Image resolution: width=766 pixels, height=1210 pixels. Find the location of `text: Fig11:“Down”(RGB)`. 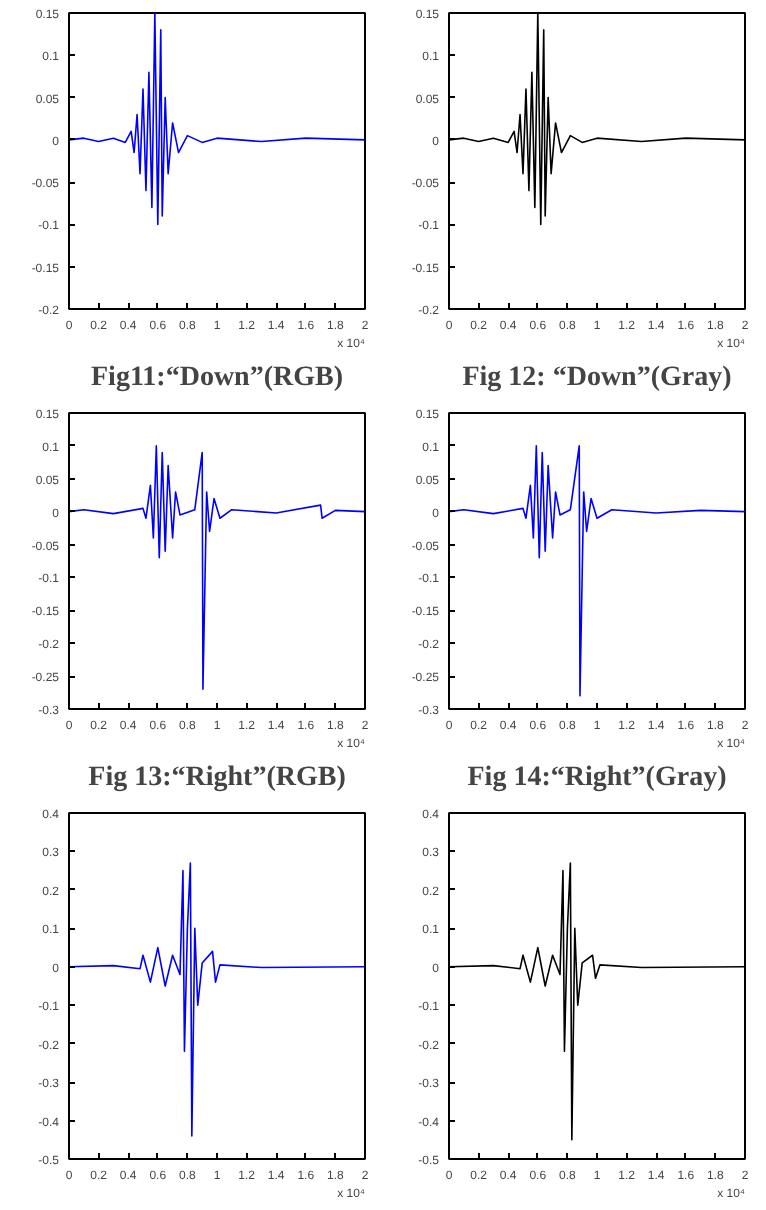

text: Fig11:“Down”(RGB) is located at coordinates (217, 378).